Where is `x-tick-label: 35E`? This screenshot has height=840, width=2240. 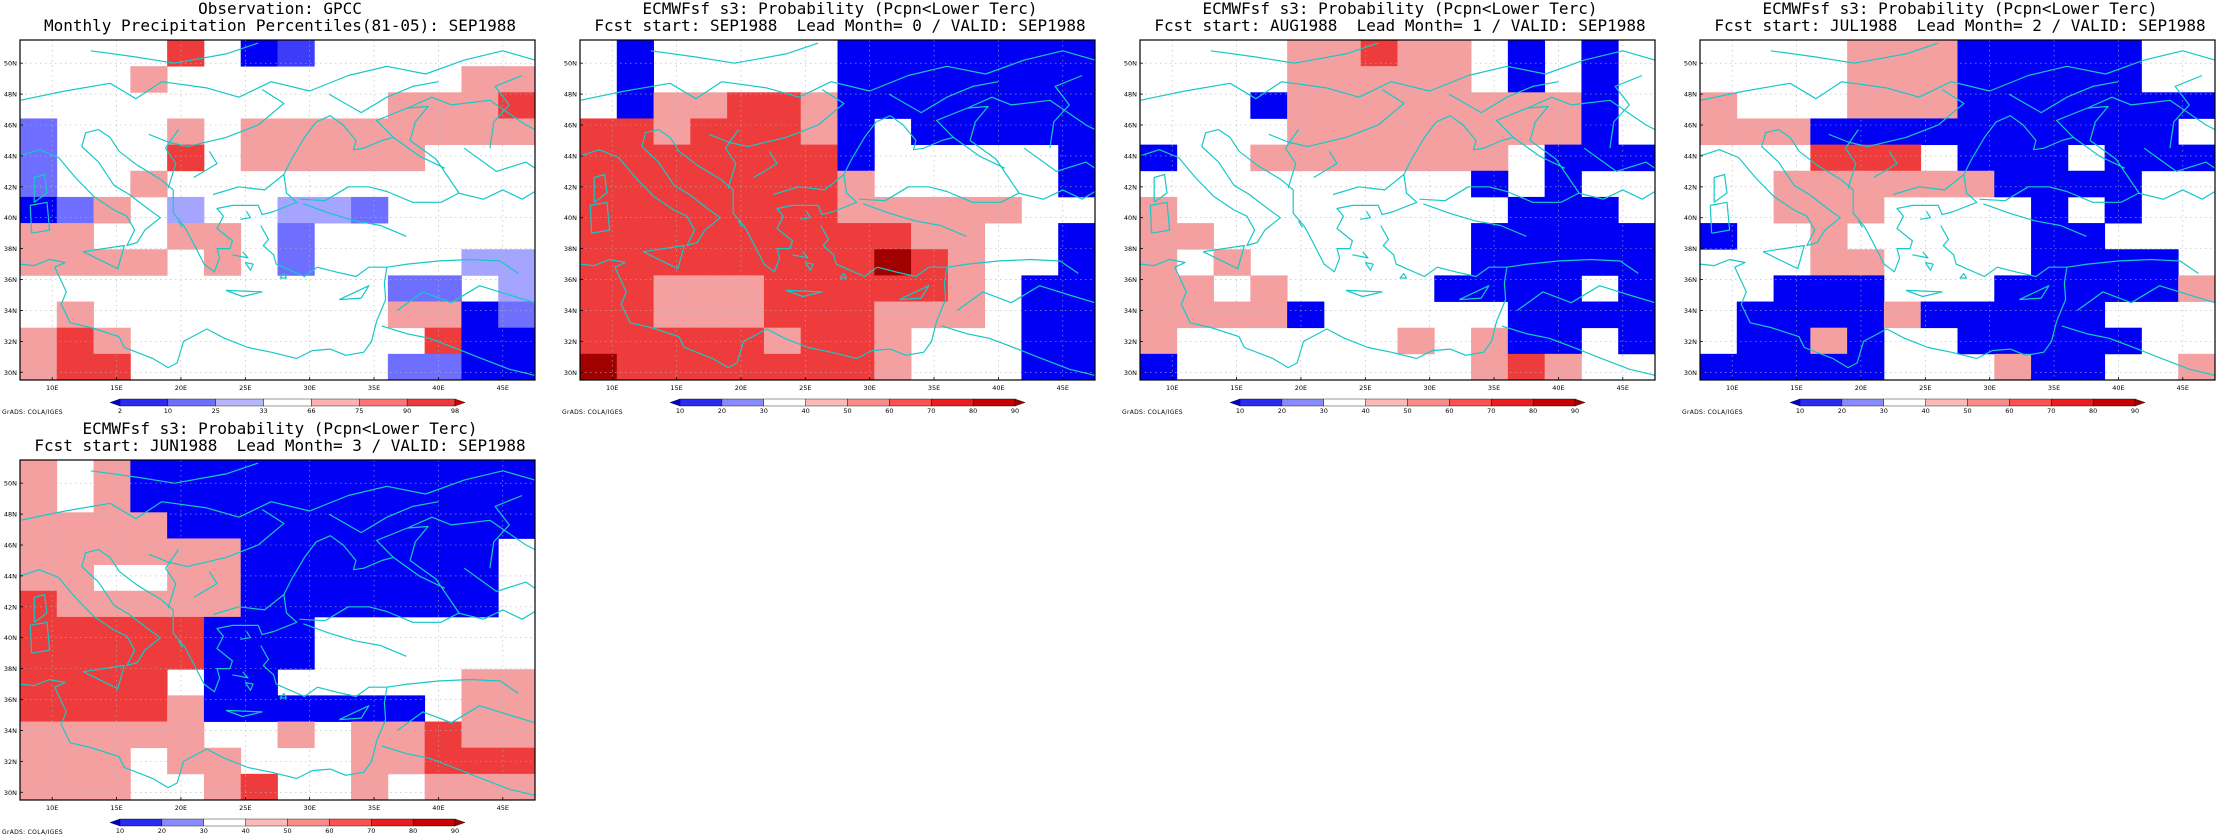 x-tick-label: 35E is located at coordinates (934, 388).